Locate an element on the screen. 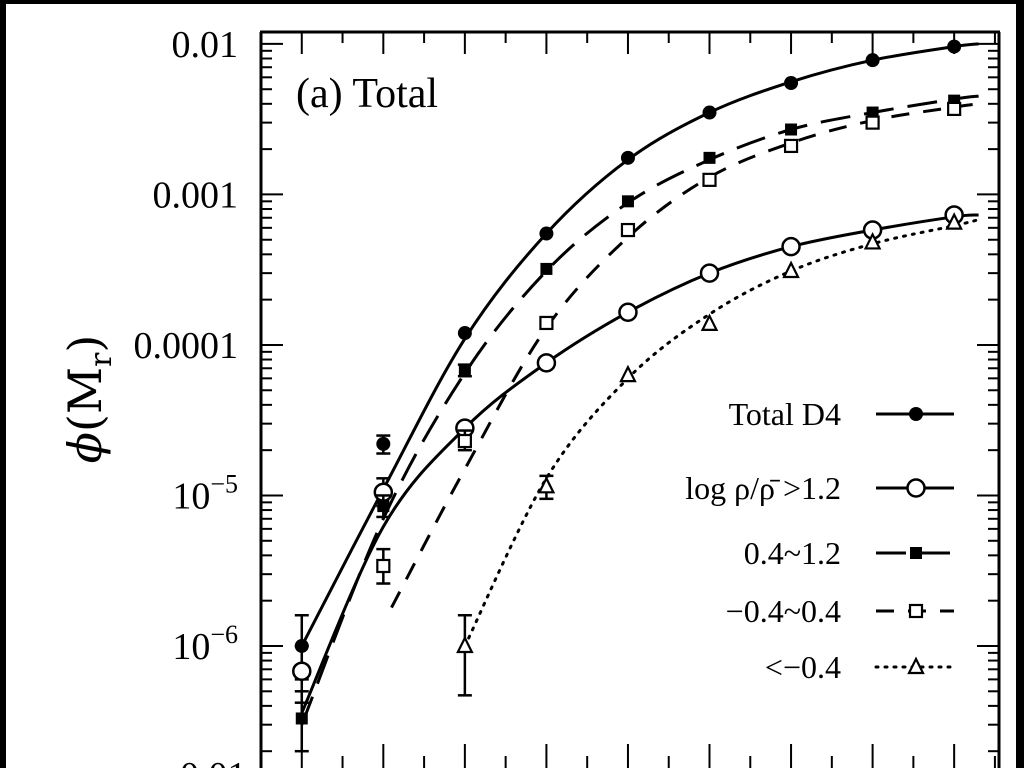 This screenshot has width=1024, height=768. y-axis-label: ϕ(Mr) is located at coordinates (88, 399).